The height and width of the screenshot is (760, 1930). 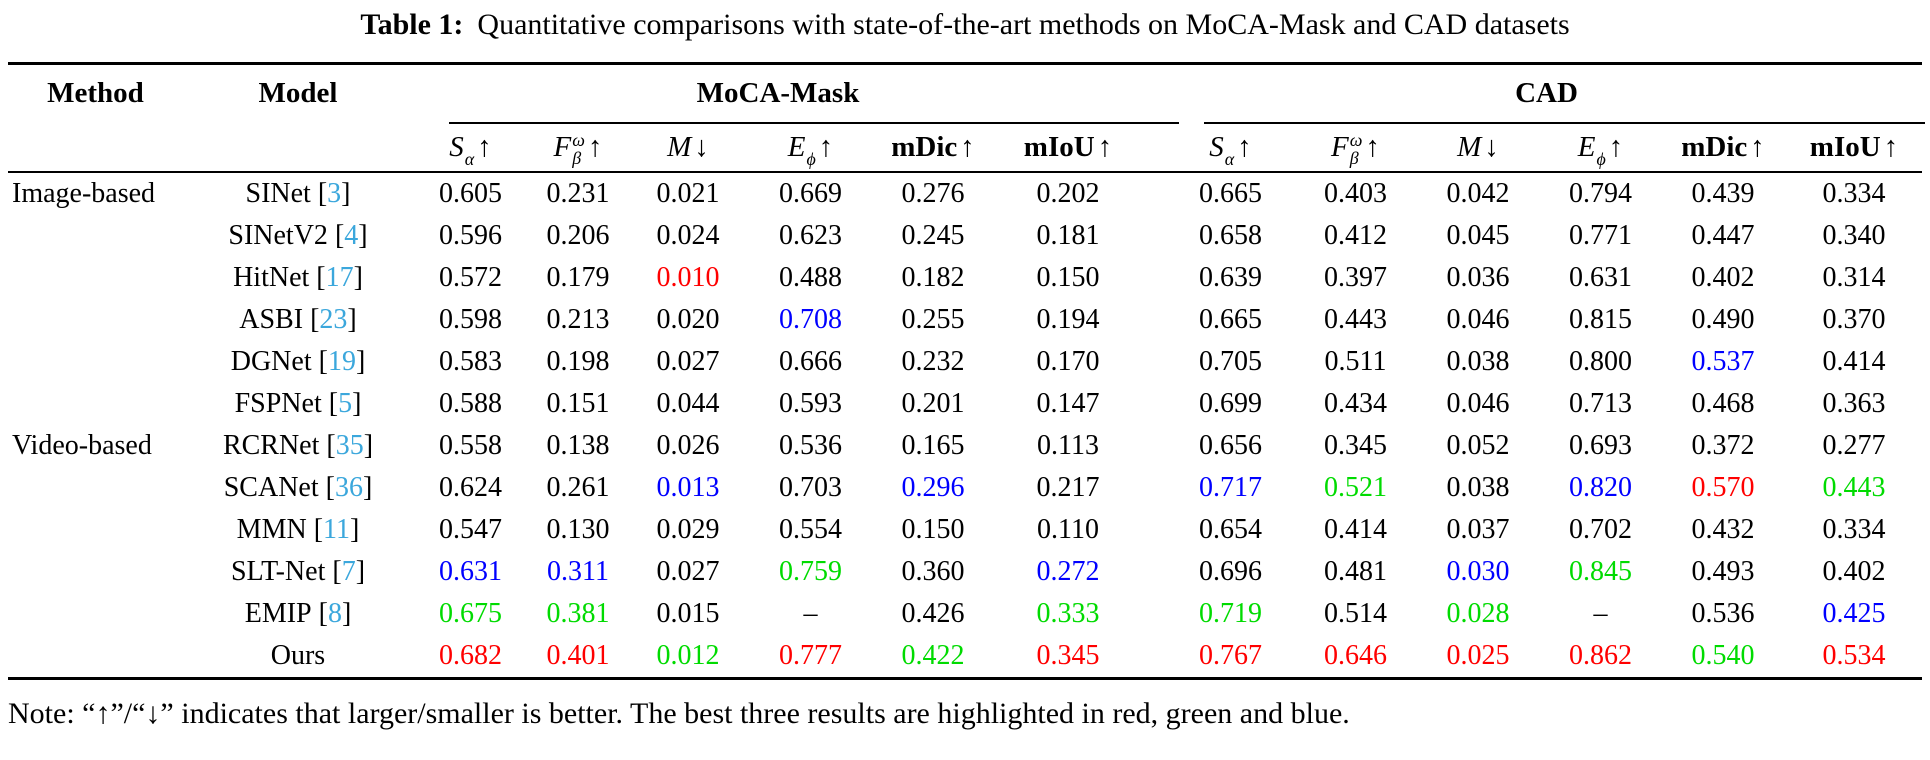 I want to click on metric-value-cell: 0.540, so click(x=1723, y=655).